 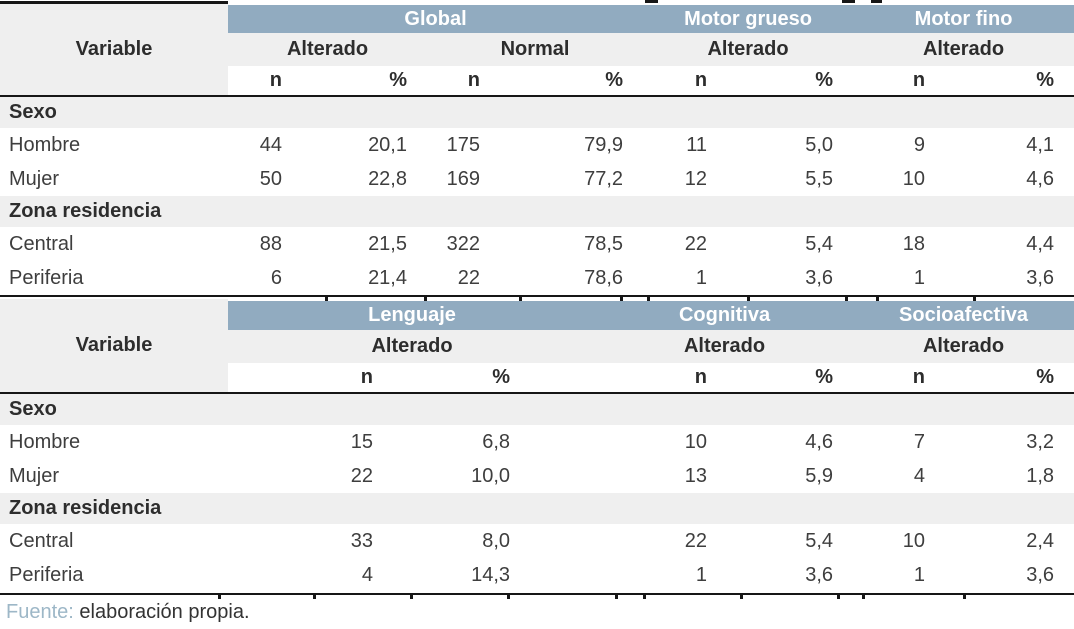 What do you see at coordinates (361, 441) in the screenshot?
I see `value-cell: 15` at bounding box center [361, 441].